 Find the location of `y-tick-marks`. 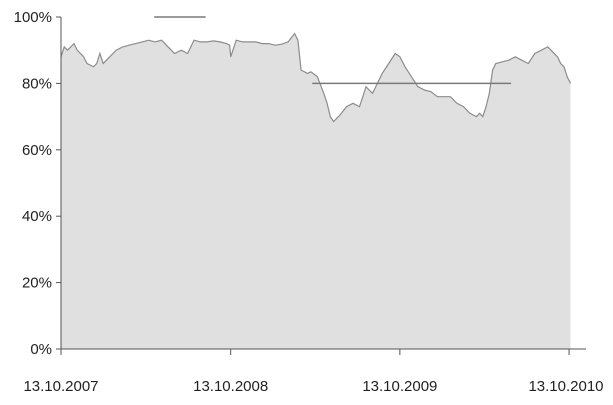

y-tick-marks is located at coordinates (58, 183).